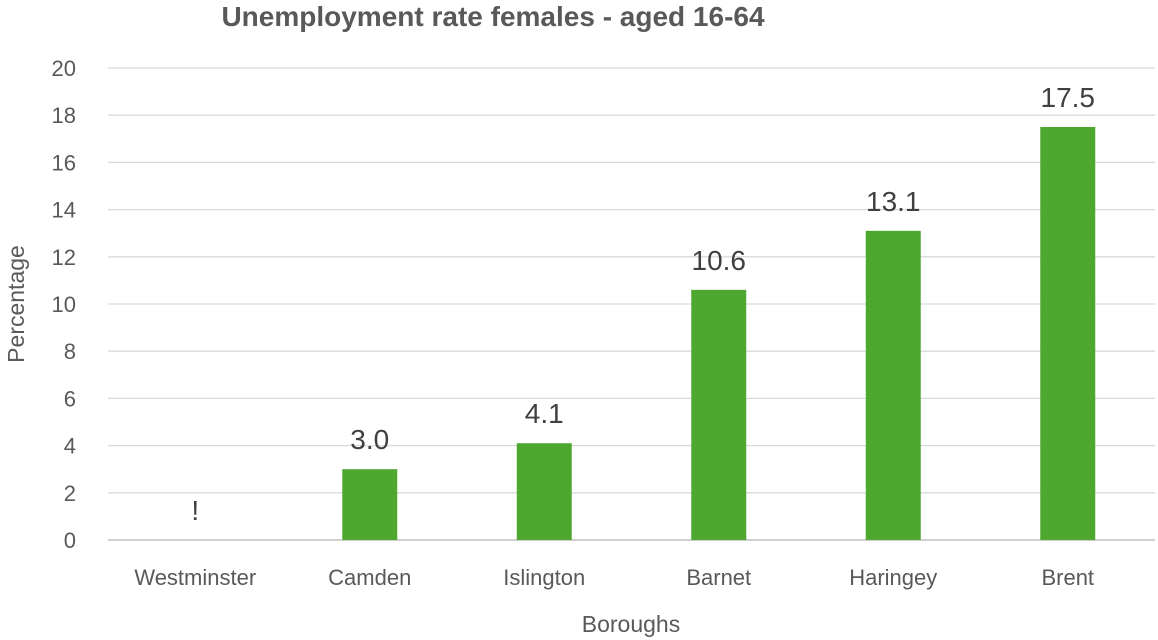 This screenshot has height=640, width=1158. Describe the element at coordinates (369, 439) in the screenshot. I see `data-label: 3.0` at that location.